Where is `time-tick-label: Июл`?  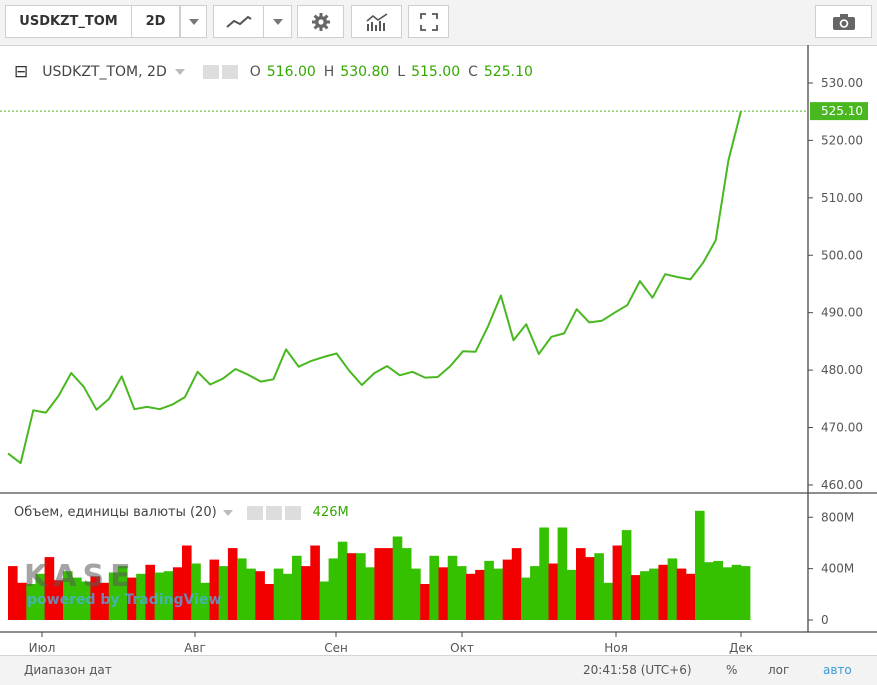
time-tick-label: Июл is located at coordinates (42, 648).